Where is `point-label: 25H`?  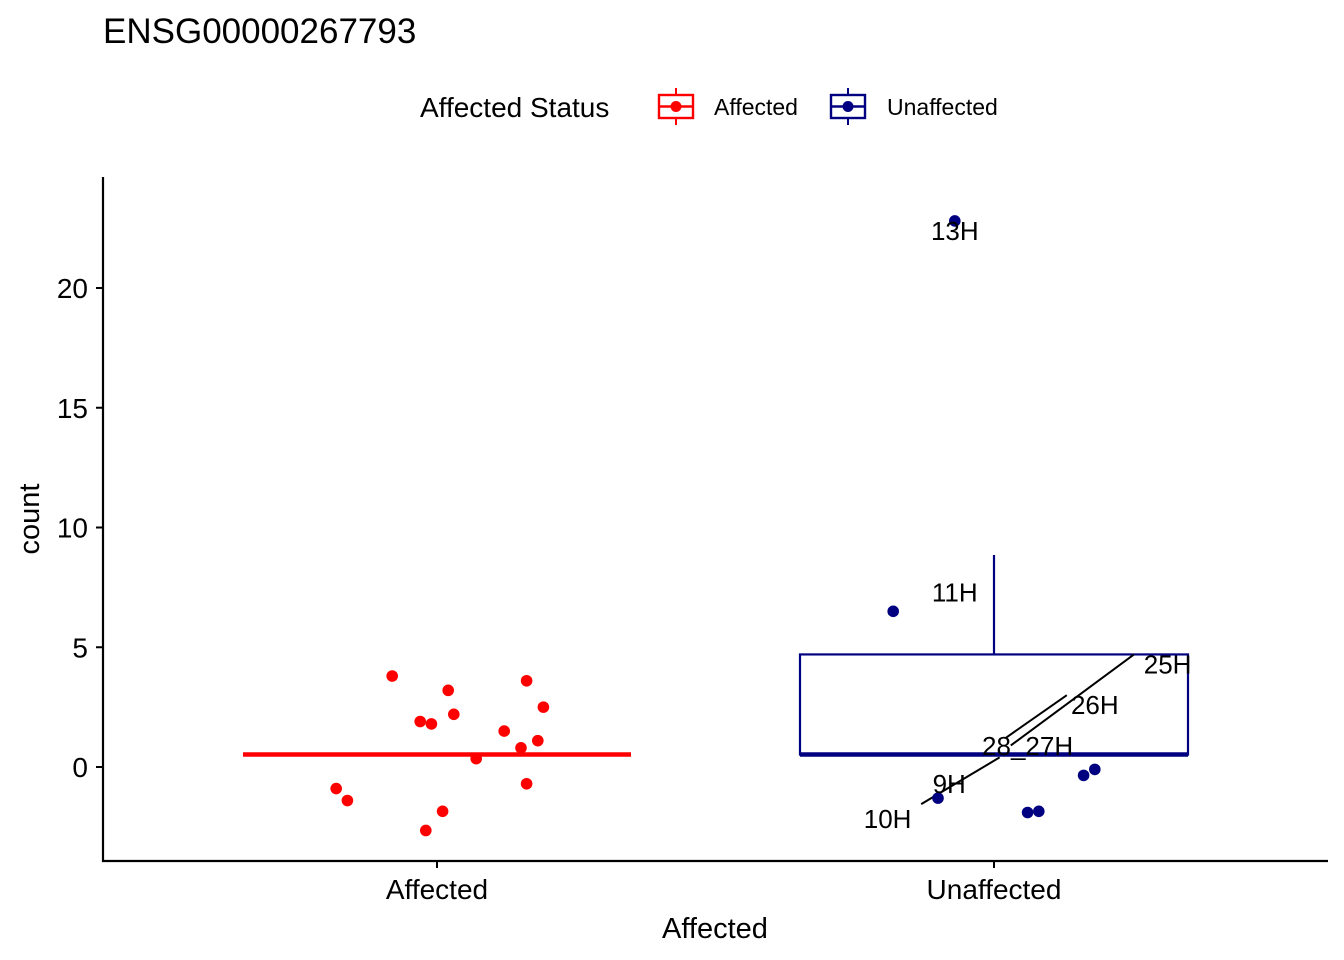 point-label: 25H is located at coordinates (1168, 664).